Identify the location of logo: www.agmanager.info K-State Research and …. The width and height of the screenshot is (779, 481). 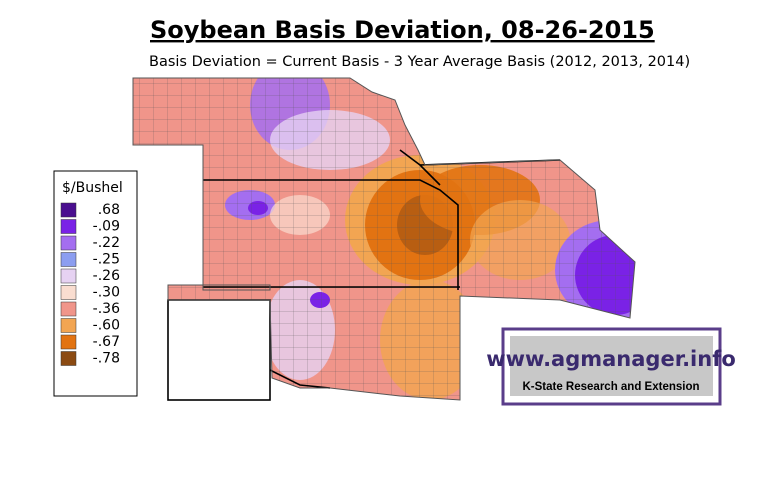
(611, 366).